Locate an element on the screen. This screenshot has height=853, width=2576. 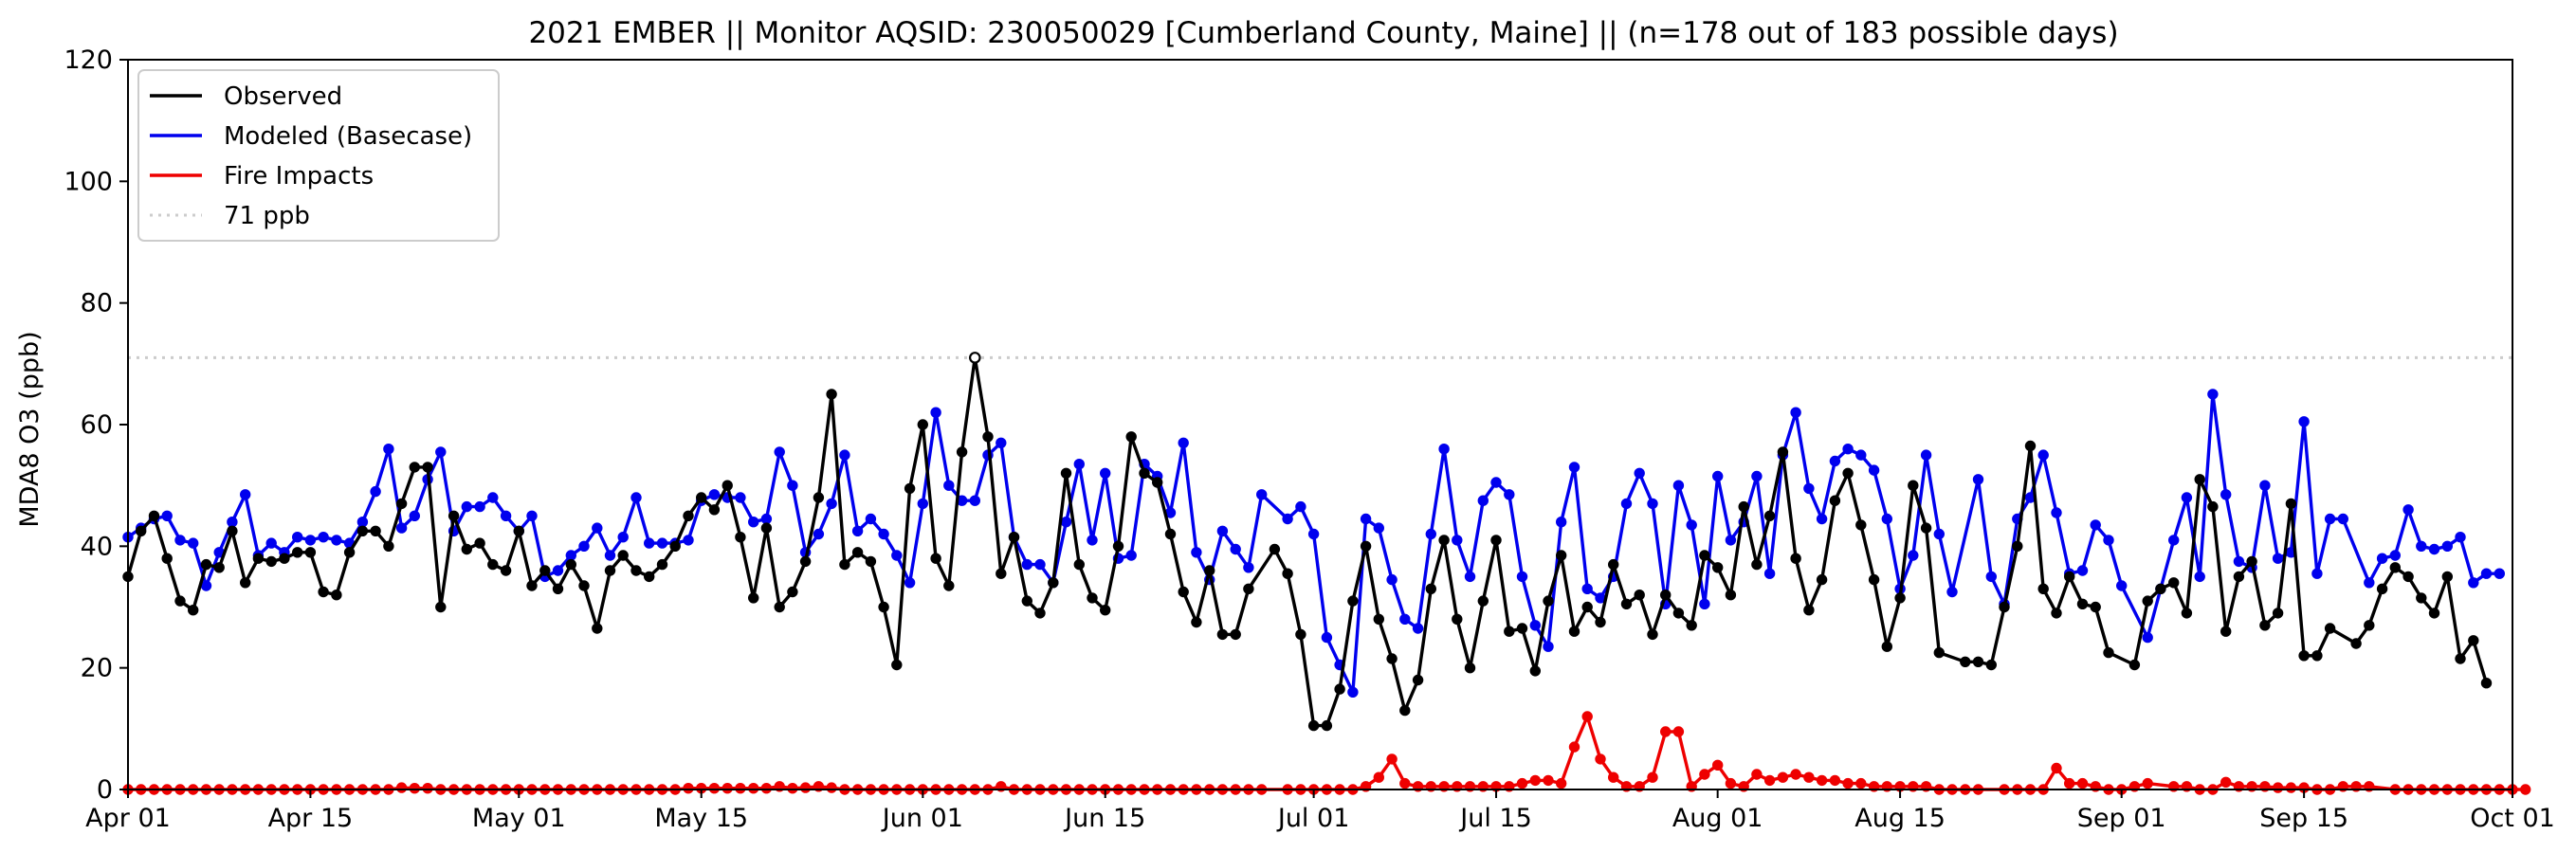
x-tick-label: May 15 is located at coordinates (701, 818).